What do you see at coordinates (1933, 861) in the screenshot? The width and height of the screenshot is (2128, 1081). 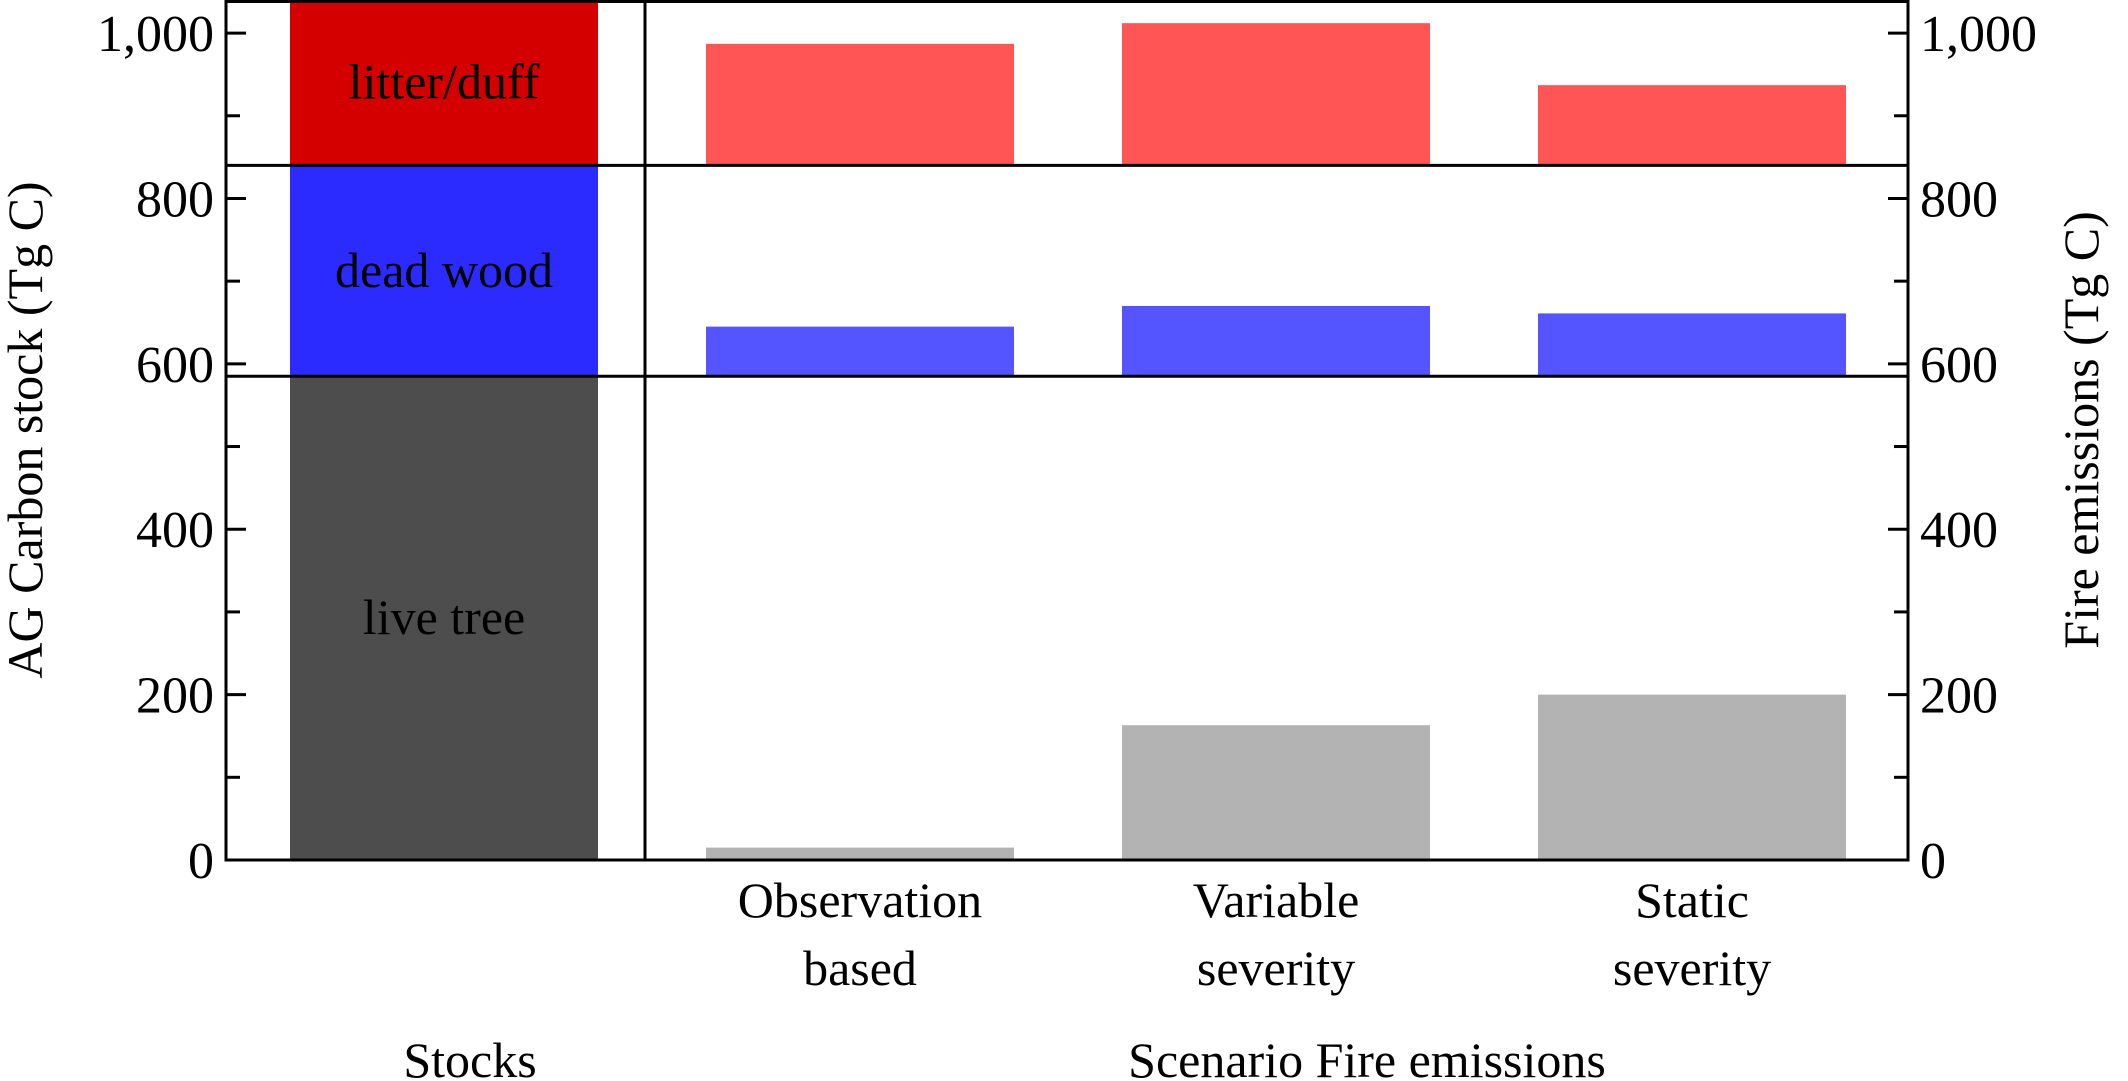 I see `right-tick-label: 0` at bounding box center [1933, 861].